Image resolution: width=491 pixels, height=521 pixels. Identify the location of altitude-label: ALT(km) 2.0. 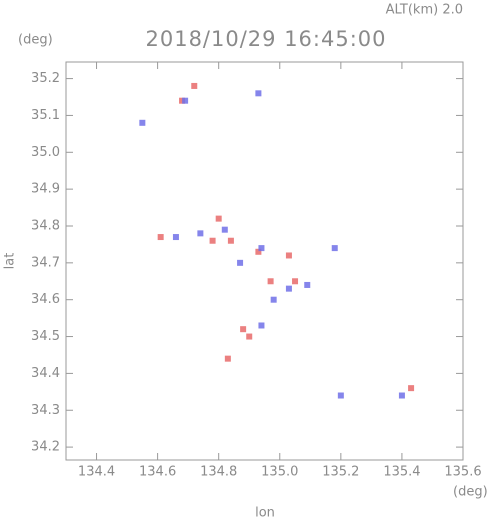
(424, 10).